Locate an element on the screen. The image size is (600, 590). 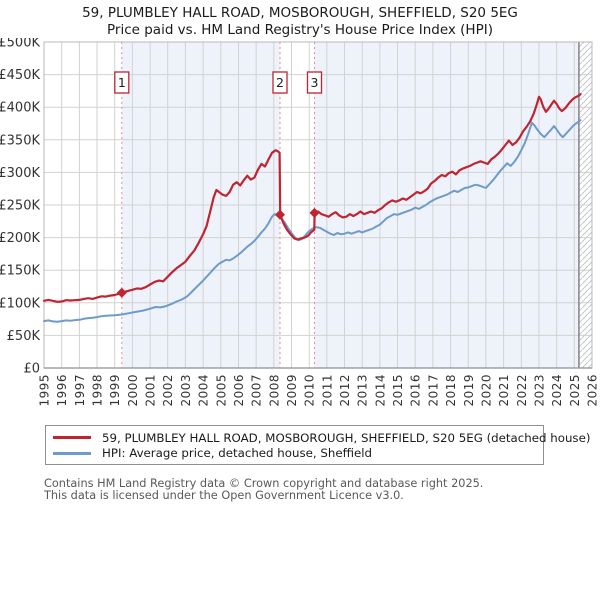
x-axis-label: 1998 is located at coordinates (98, 390).